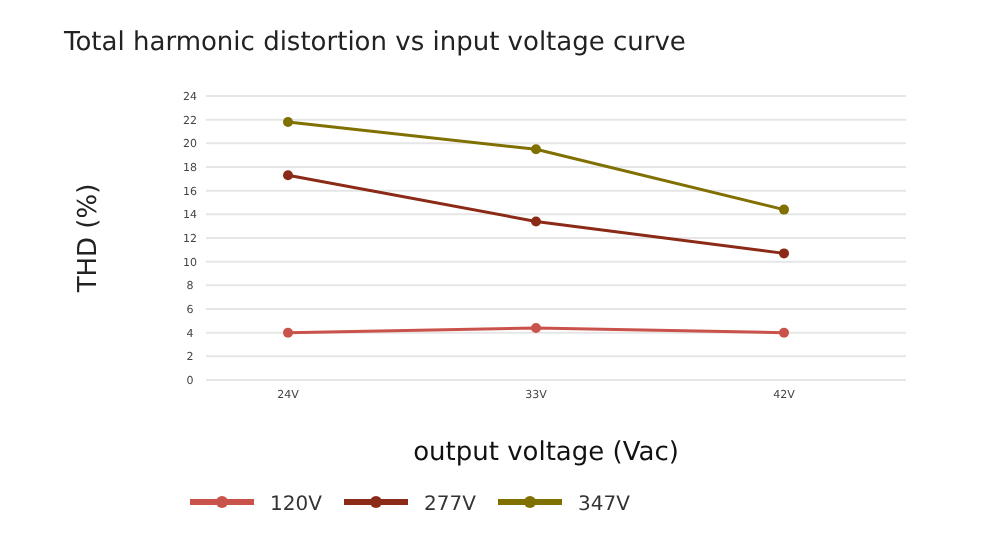 The height and width of the screenshot is (540, 1000). I want to click on legend-label: 120V, so click(296, 505).